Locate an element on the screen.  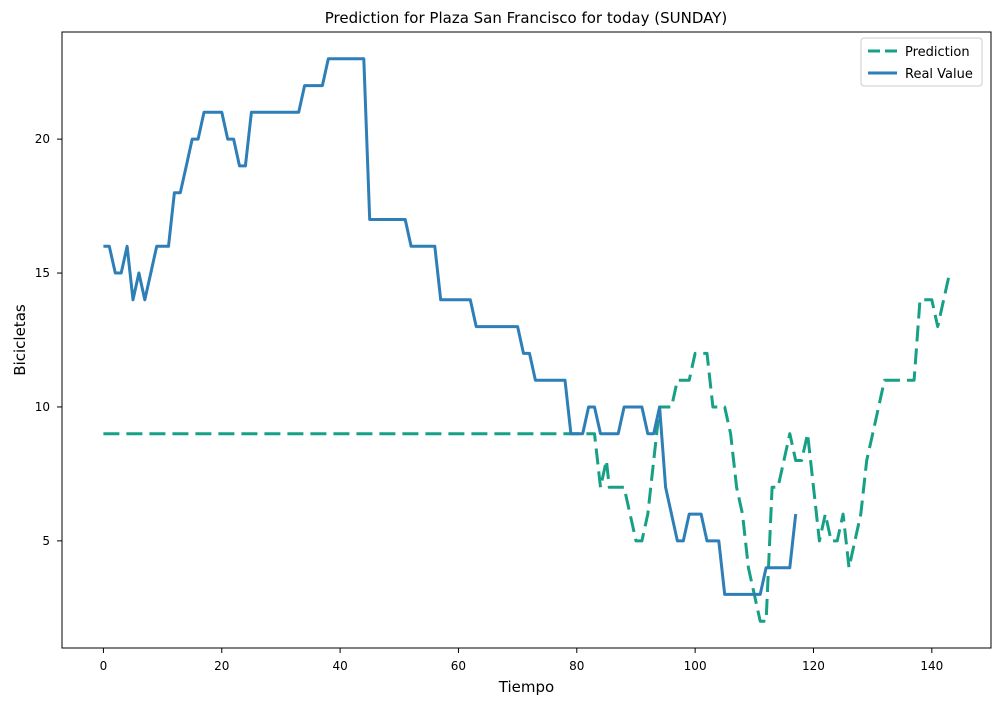
legend-label: Real Value is located at coordinates (939, 74).